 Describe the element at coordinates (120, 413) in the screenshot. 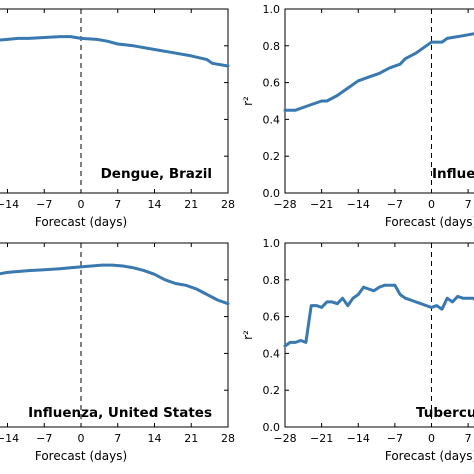

I see `panel-title: Influenza, United States` at that location.